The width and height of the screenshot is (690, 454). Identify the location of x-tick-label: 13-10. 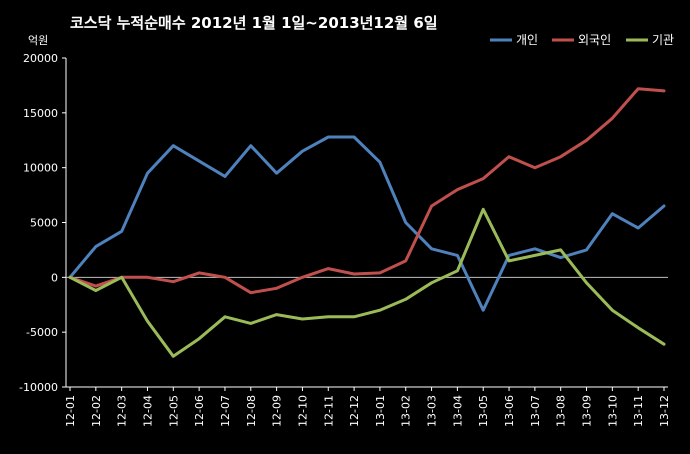
(612, 411).